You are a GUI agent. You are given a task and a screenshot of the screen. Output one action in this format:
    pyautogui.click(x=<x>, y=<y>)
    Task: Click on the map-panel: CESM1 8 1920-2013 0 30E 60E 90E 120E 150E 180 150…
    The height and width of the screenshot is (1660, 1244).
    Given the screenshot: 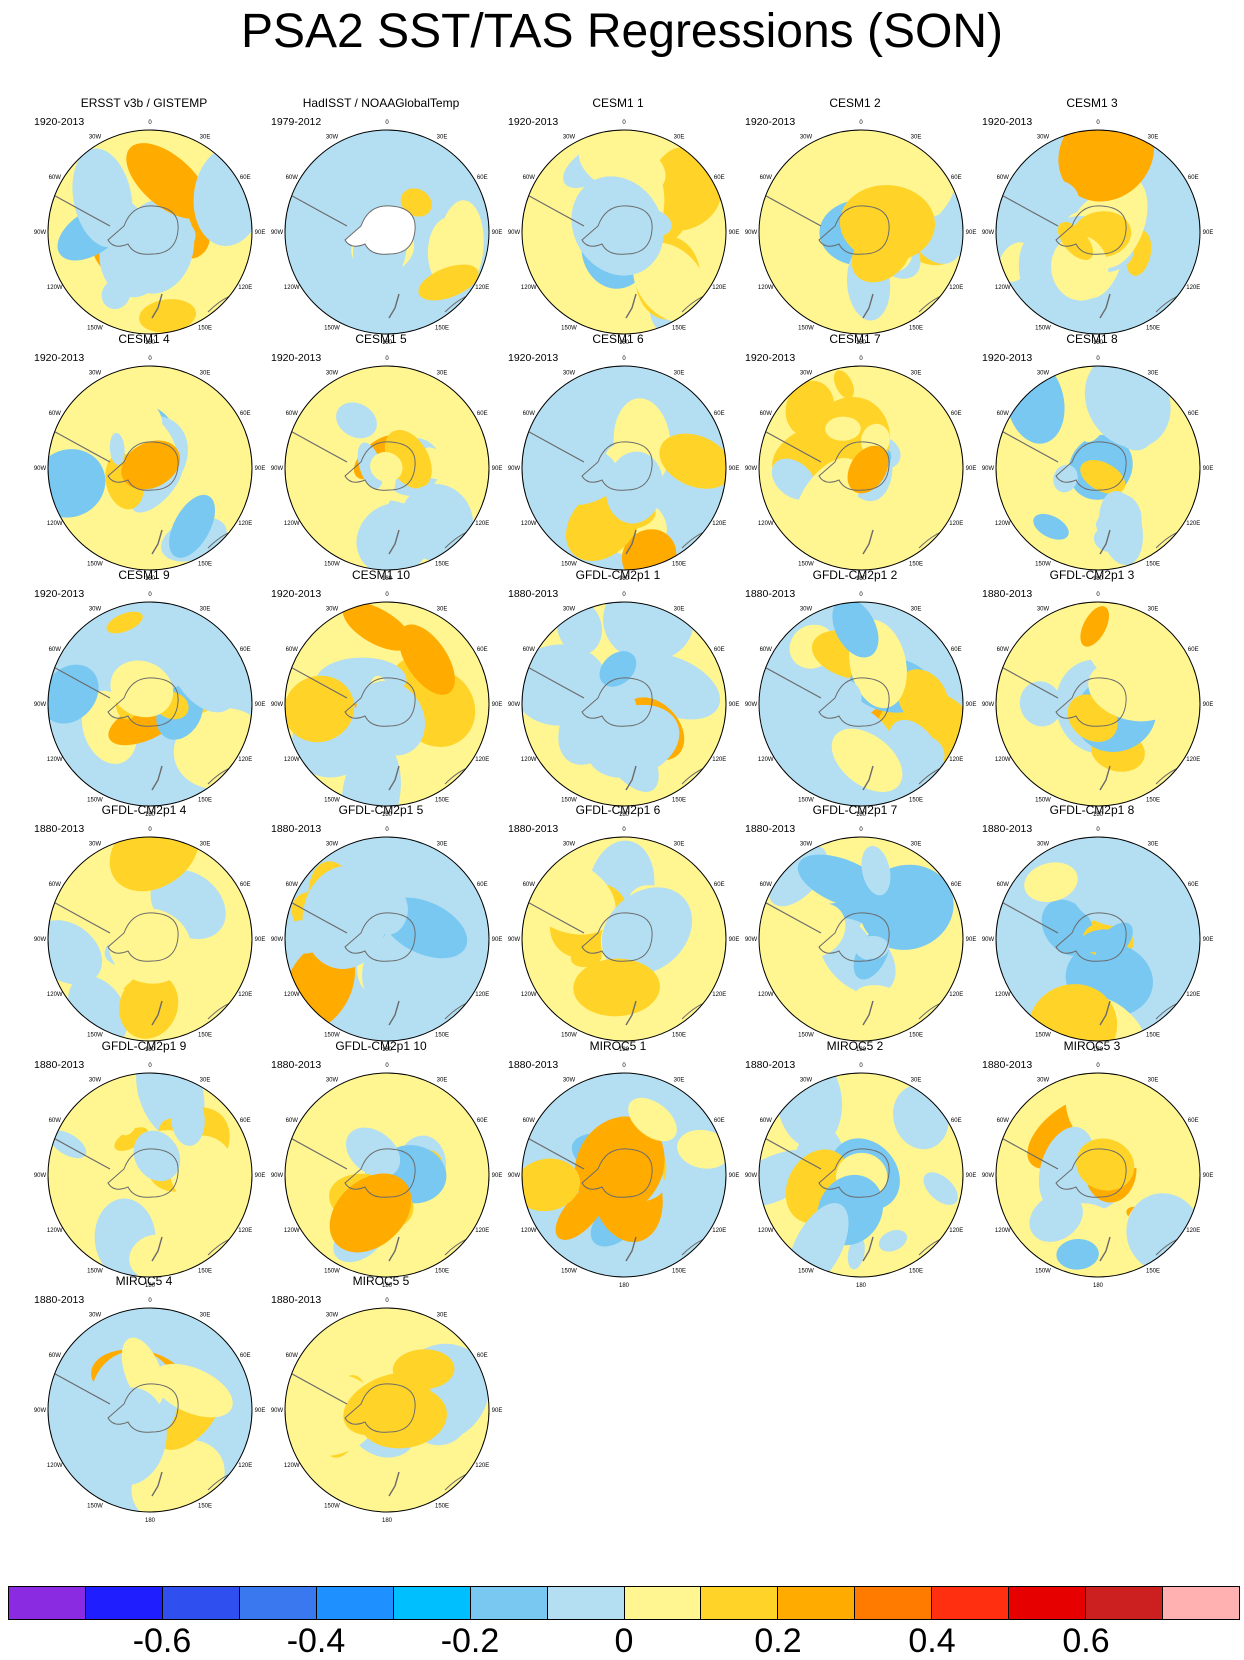 What is the action you would take?
    pyautogui.click(x=1094, y=457)
    